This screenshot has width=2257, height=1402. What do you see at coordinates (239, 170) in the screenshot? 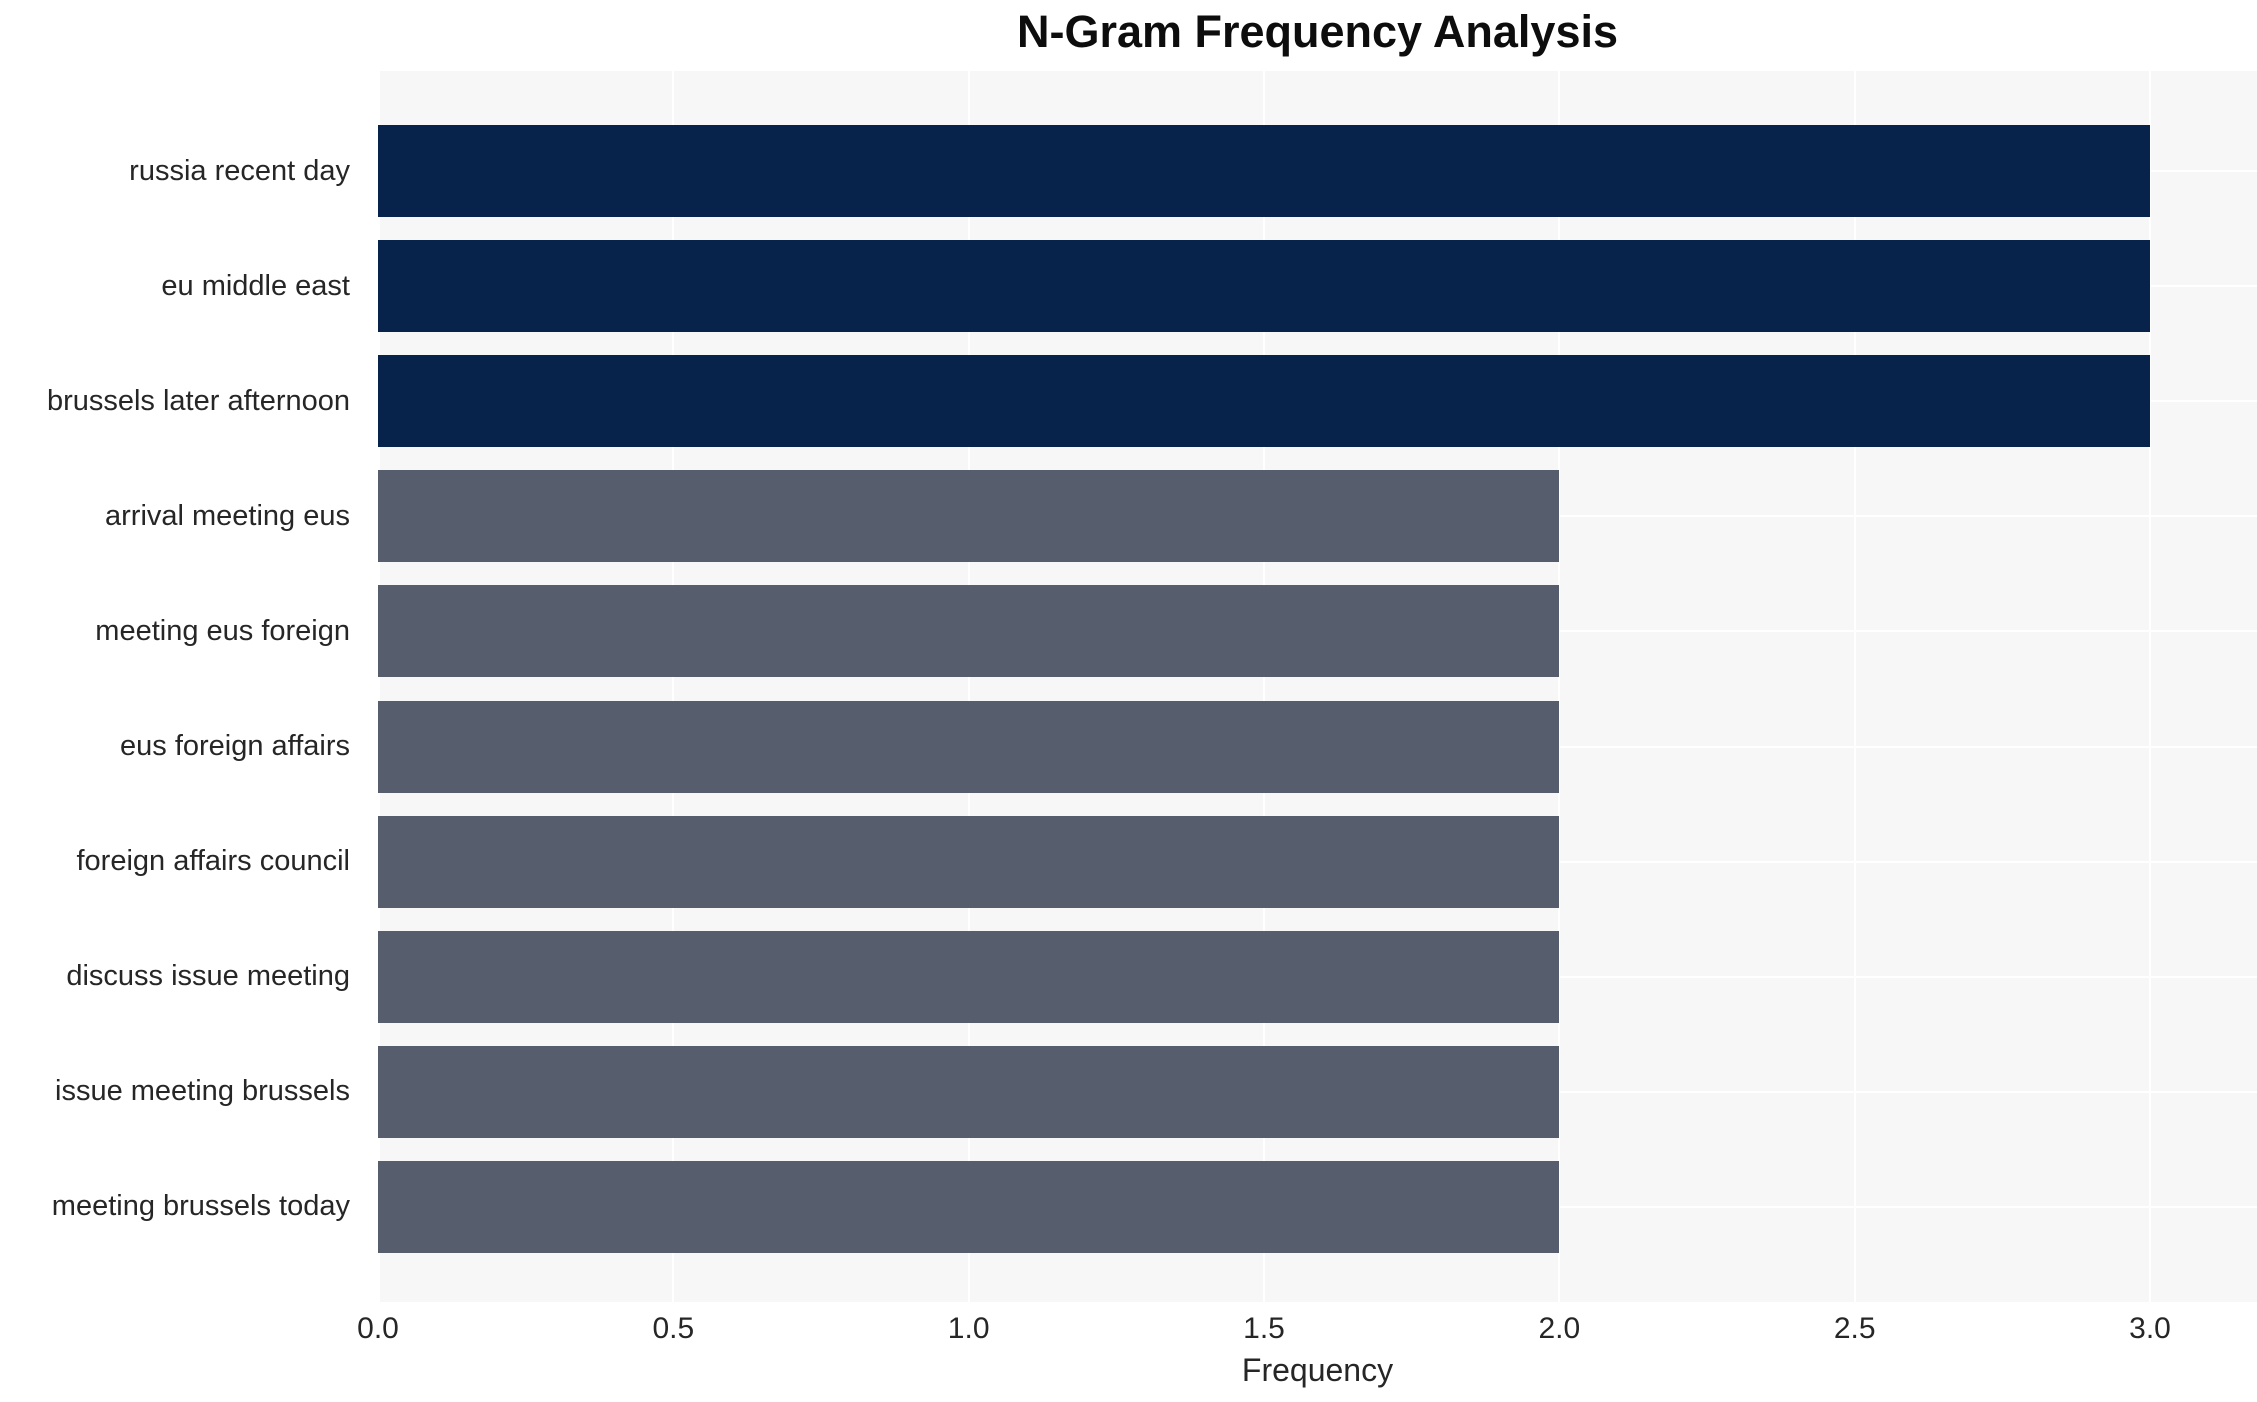
I see `ytick-label: russia recent day` at bounding box center [239, 170].